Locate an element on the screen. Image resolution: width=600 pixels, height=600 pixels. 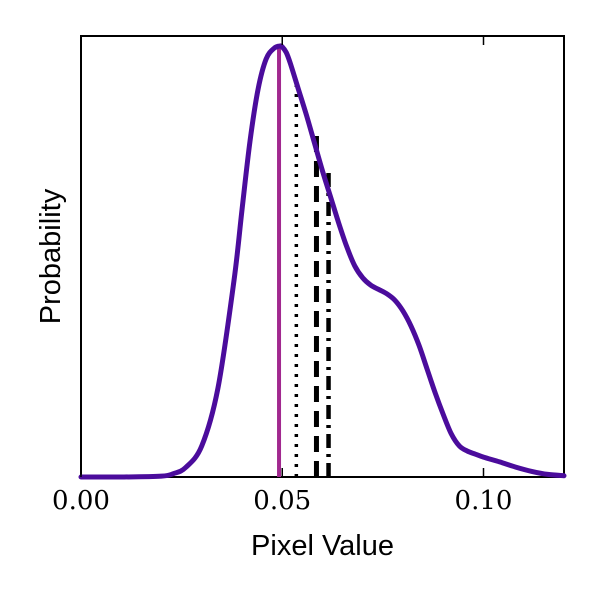
x-tick-label: 0.05 is located at coordinates (282, 501).